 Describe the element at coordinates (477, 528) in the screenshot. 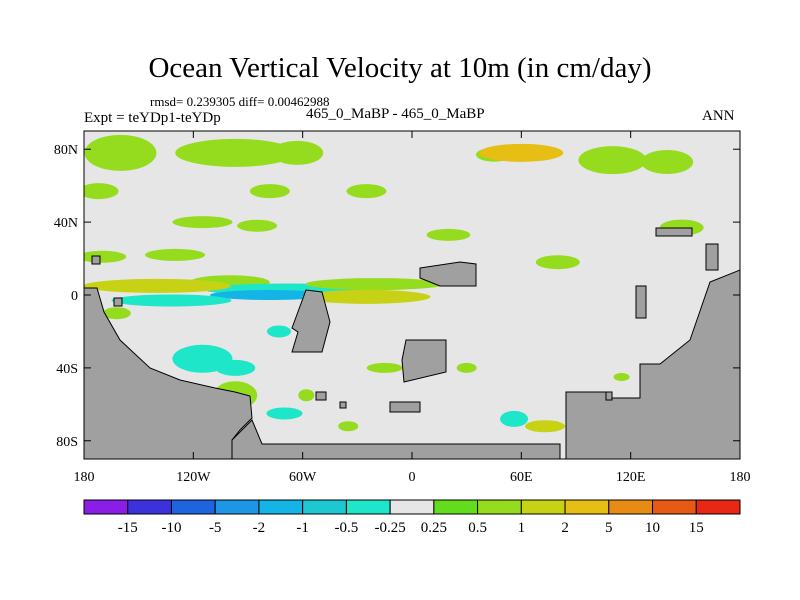

I see `legend-label: 0.5` at that location.